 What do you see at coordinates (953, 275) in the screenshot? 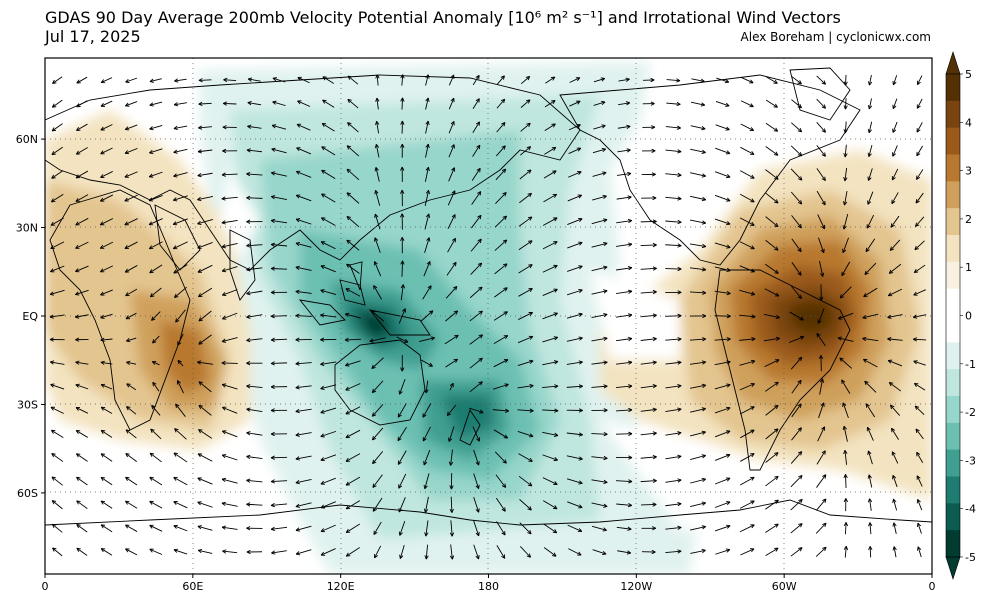
I see `colorbar-segment` at bounding box center [953, 275].